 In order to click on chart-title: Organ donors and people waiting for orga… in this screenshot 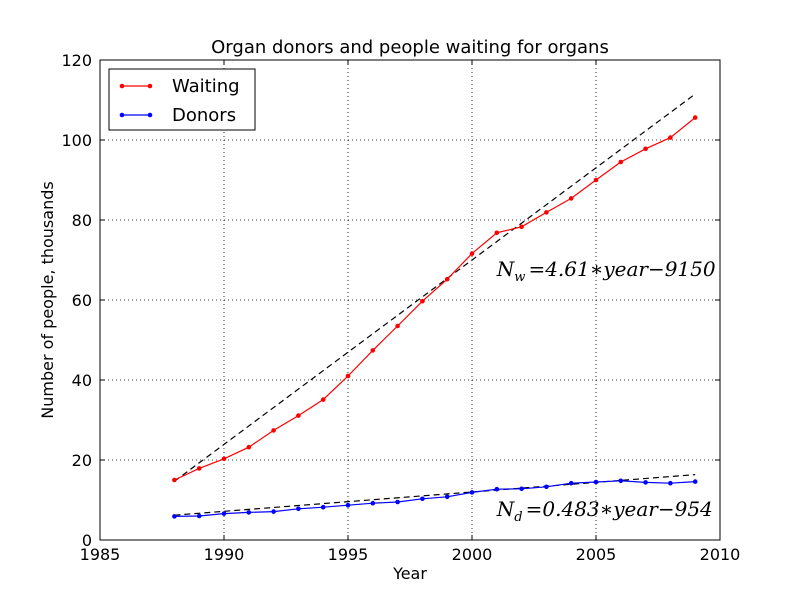, I will do `click(410, 47)`.